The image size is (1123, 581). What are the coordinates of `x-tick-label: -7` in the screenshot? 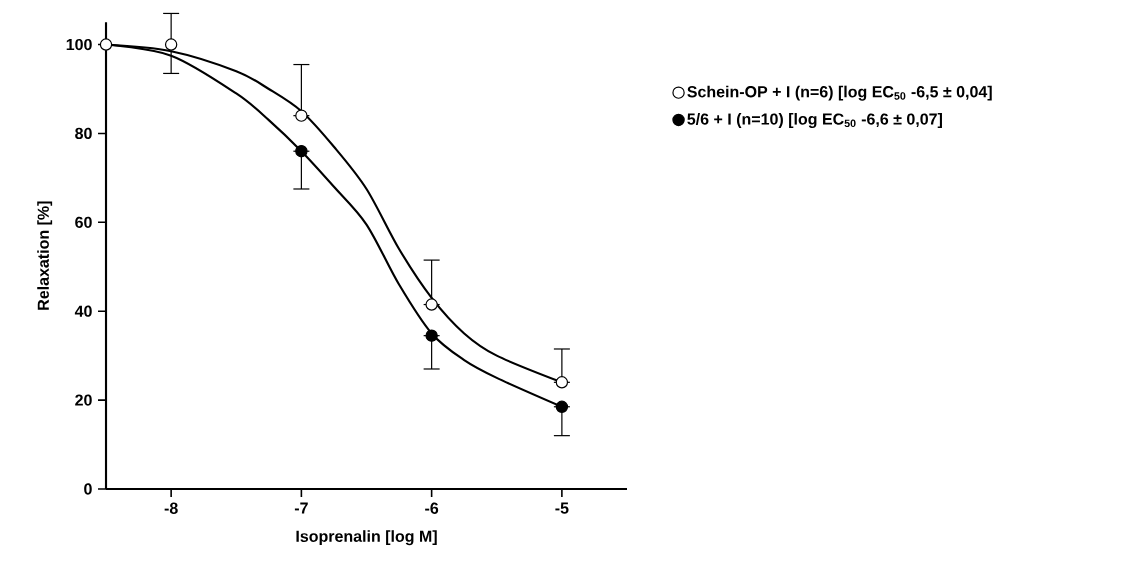 It's located at (301, 508).